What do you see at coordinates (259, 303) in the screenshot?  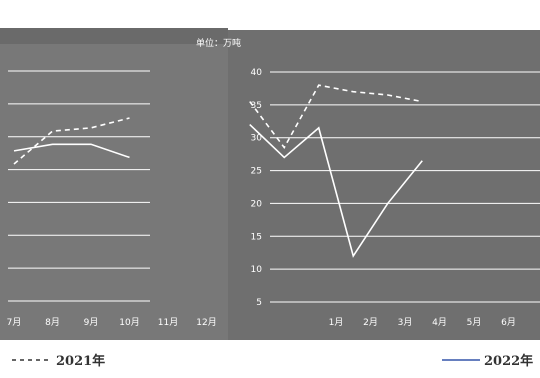 I see `y-tick-label-5: 5` at bounding box center [259, 303].